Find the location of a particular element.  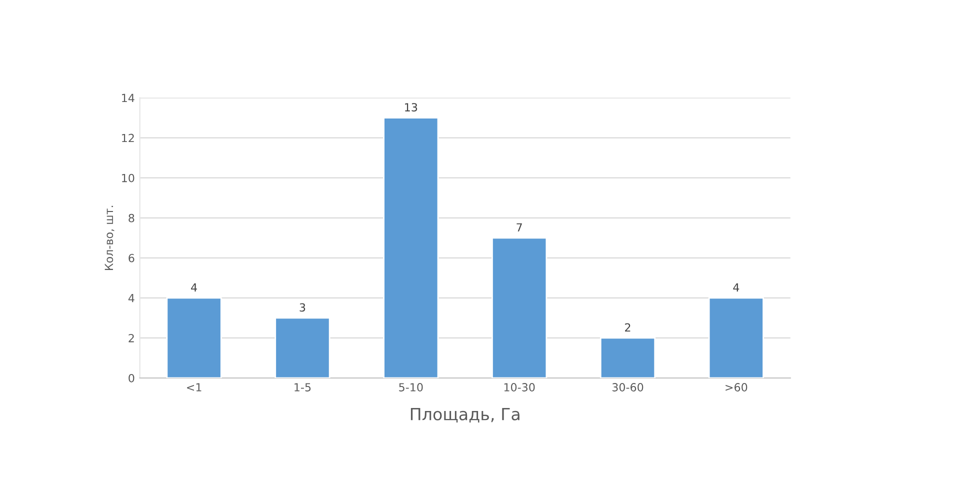

y-tick-label: 10 is located at coordinates (128, 178).